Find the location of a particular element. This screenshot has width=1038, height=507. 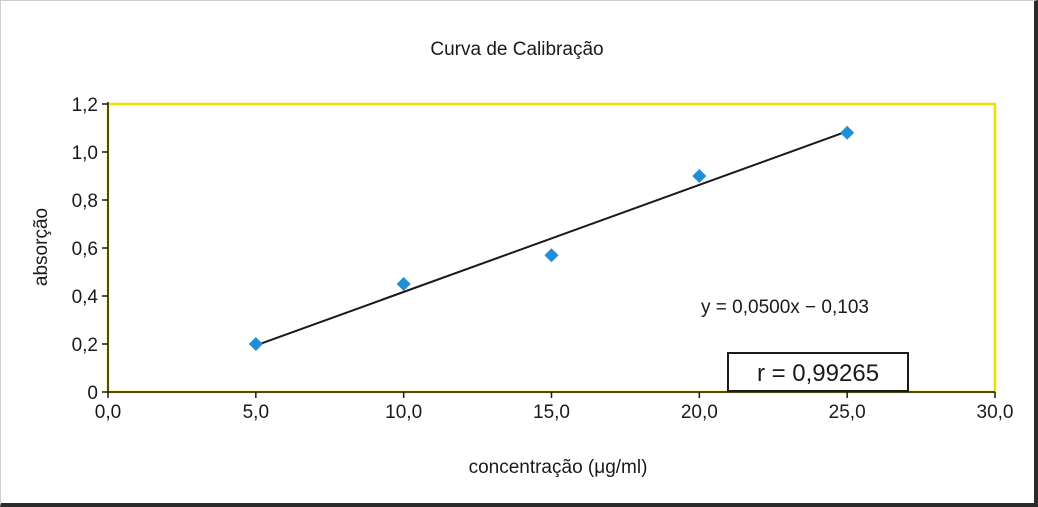

y-axis-label: absorção is located at coordinates (41, 247).